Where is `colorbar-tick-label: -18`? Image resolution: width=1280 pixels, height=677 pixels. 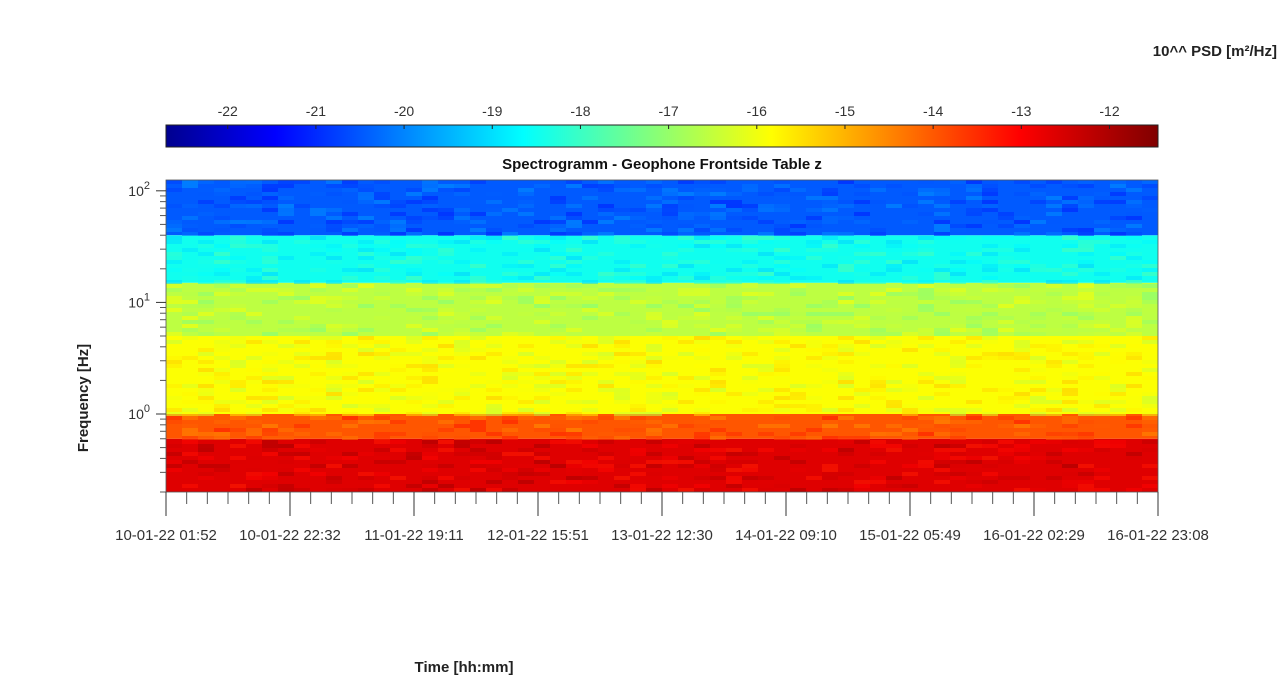
colorbar-tick-label: -18 is located at coordinates (580, 111).